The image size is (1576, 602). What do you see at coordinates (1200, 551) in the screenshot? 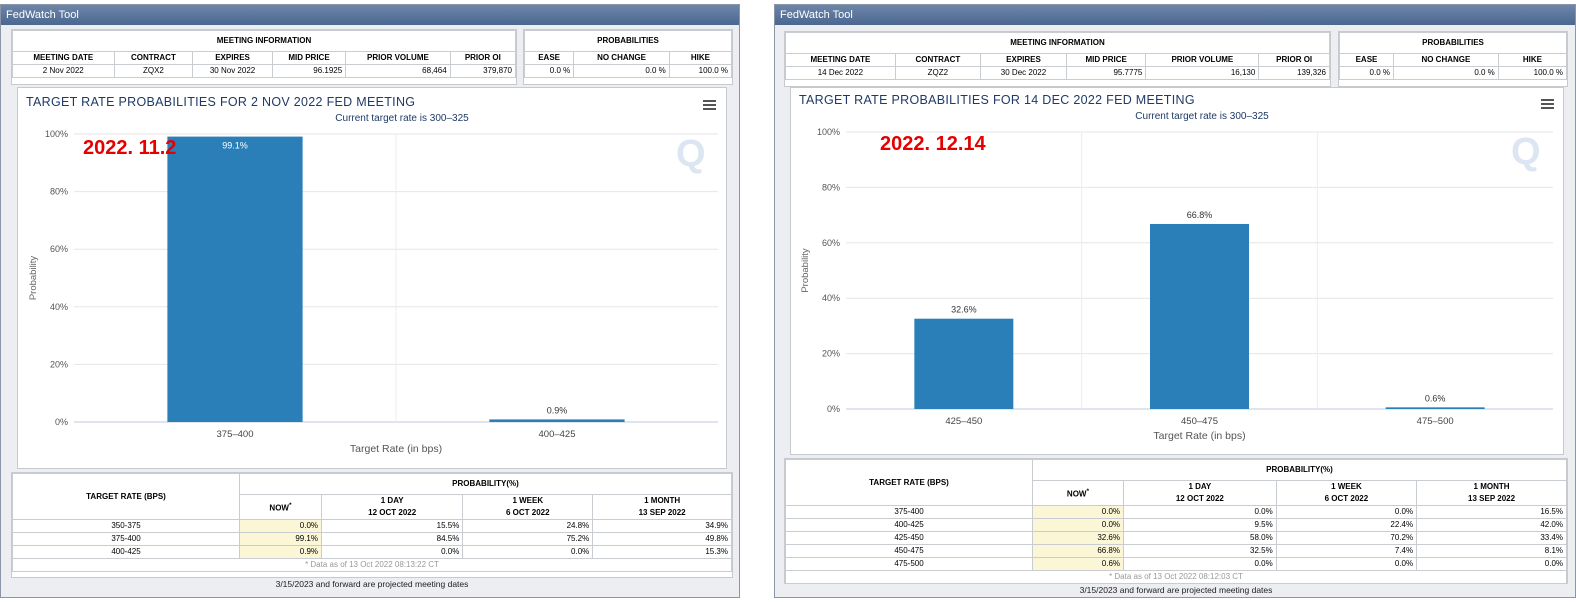
I see `probability-cell: 32.5%` at bounding box center [1200, 551].